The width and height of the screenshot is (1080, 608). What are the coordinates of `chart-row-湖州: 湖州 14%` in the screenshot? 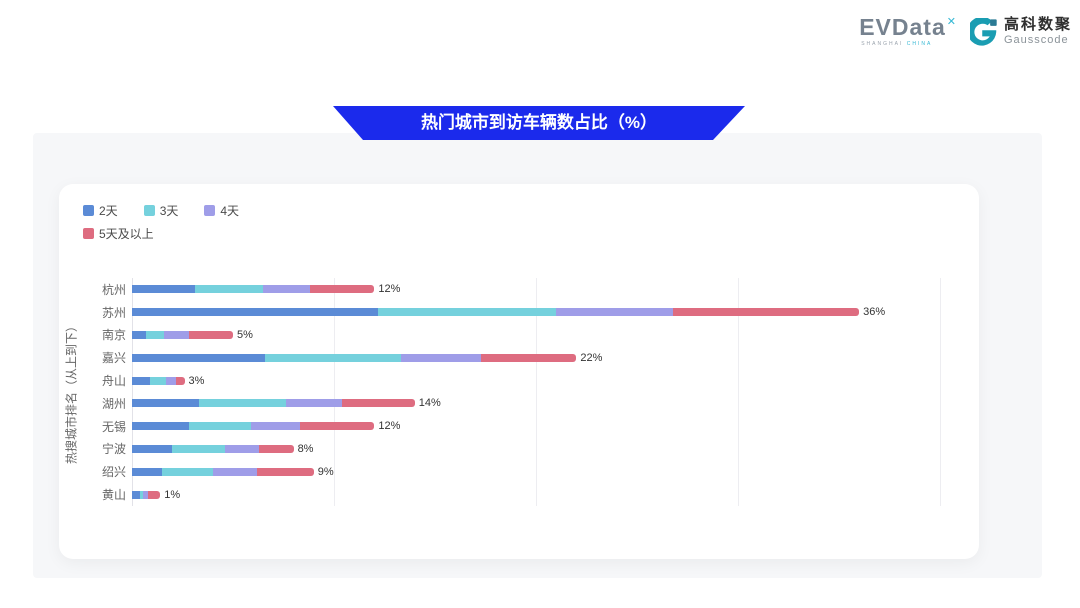 It's located at (535, 403).